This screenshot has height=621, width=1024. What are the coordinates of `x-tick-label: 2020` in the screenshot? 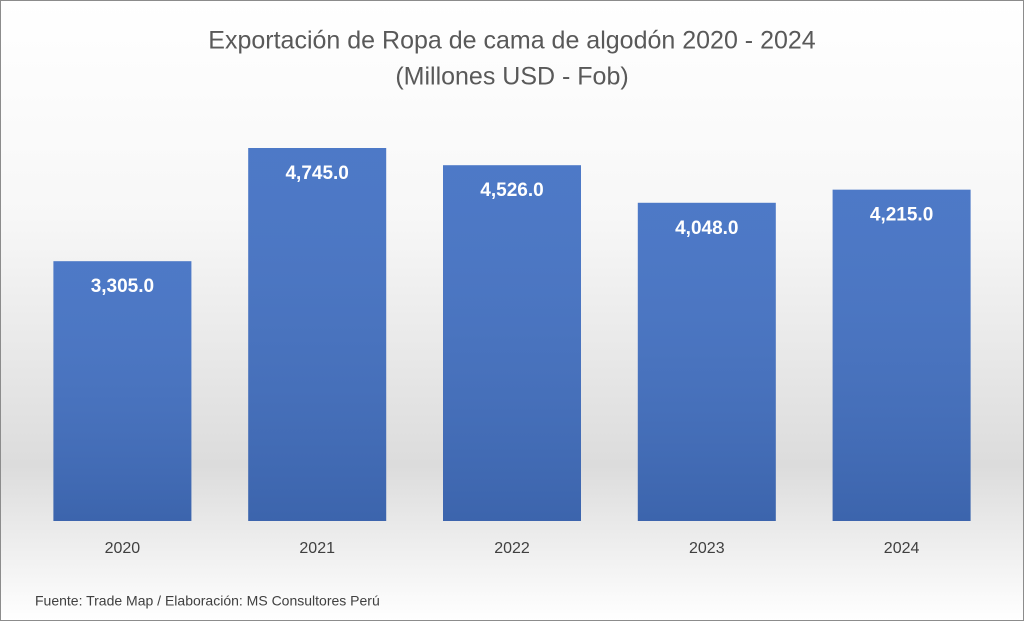 It's located at (123, 548).